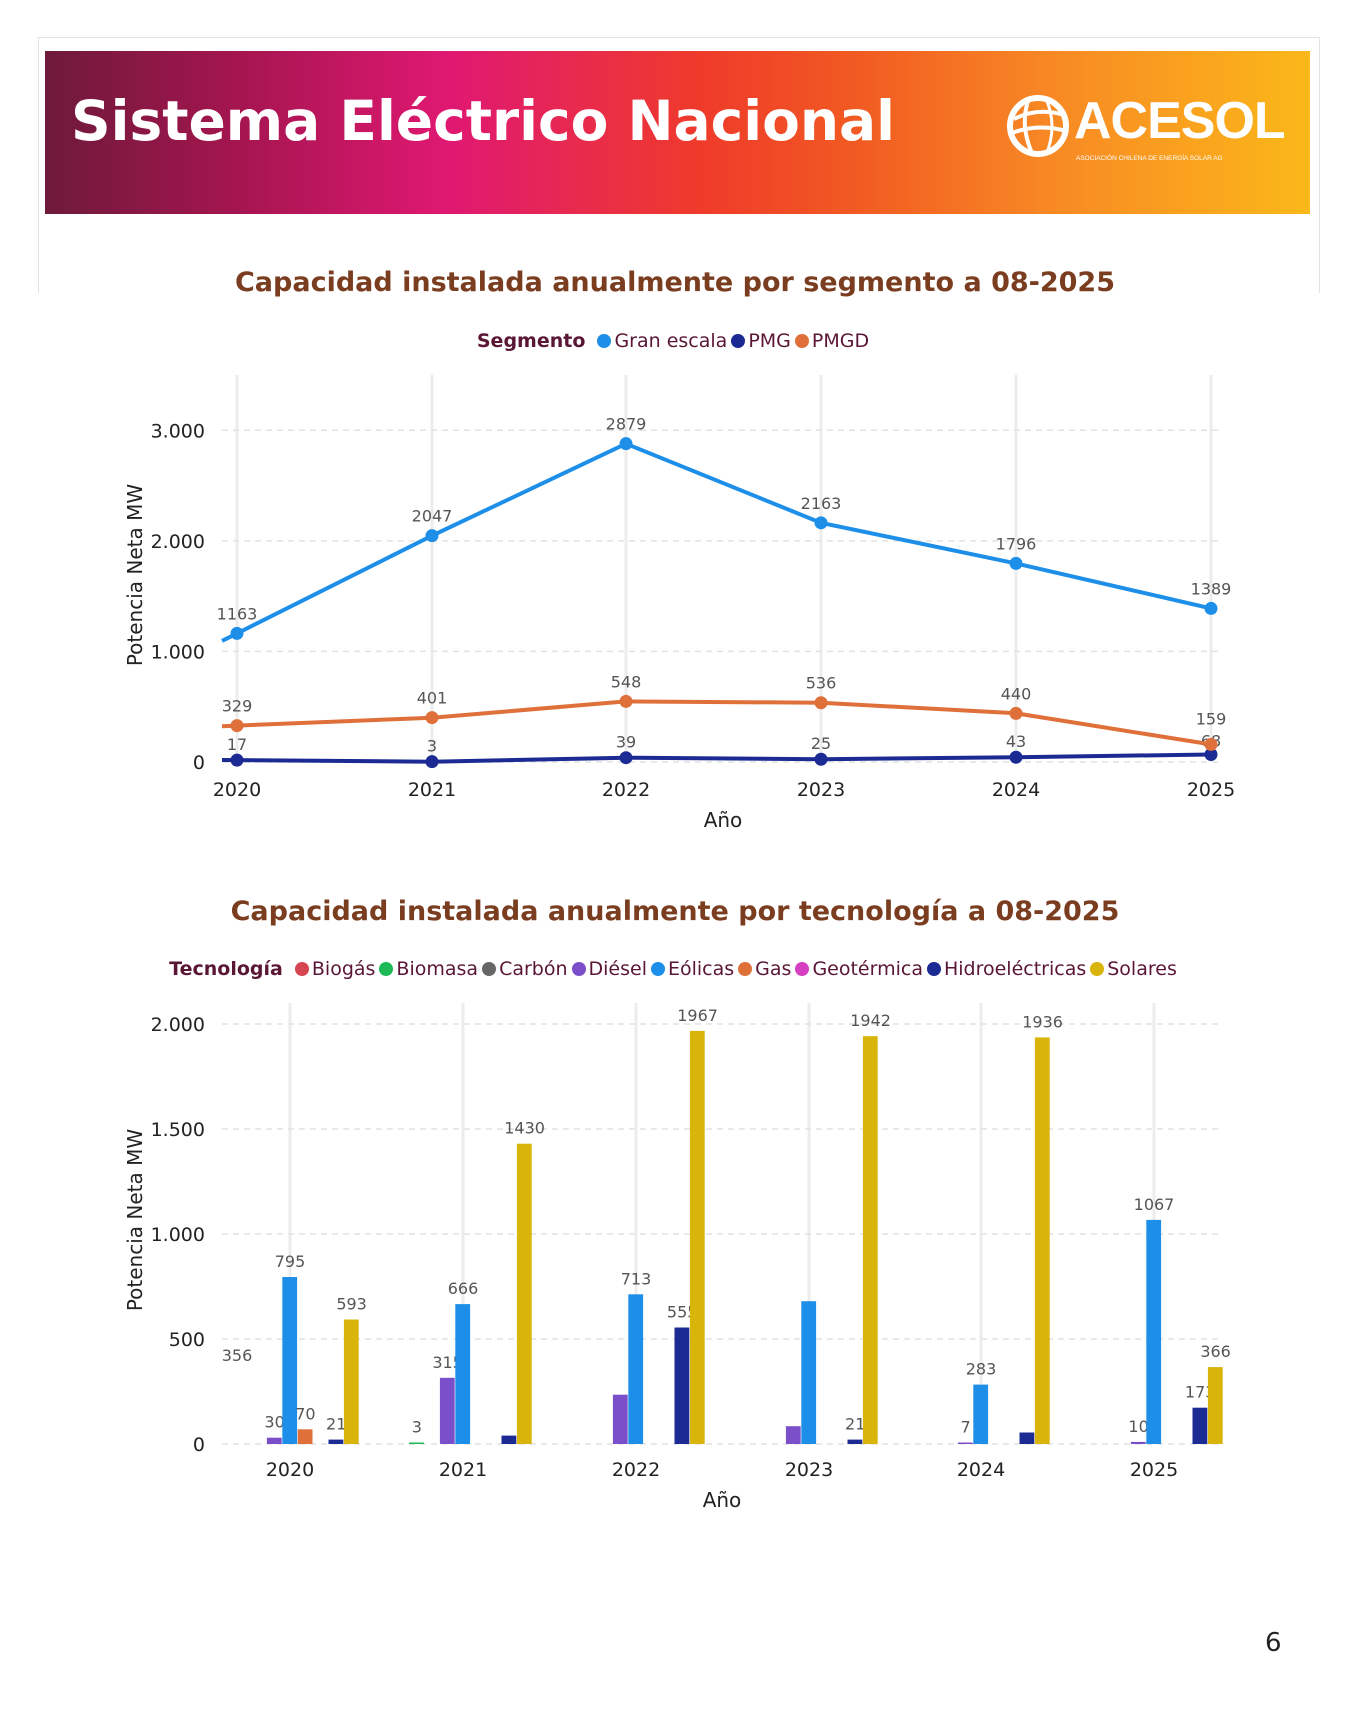  What do you see at coordinates (626, 790) in the screenshot?
I see `x-tick-label: 2022` at bounding box center [626, 790].